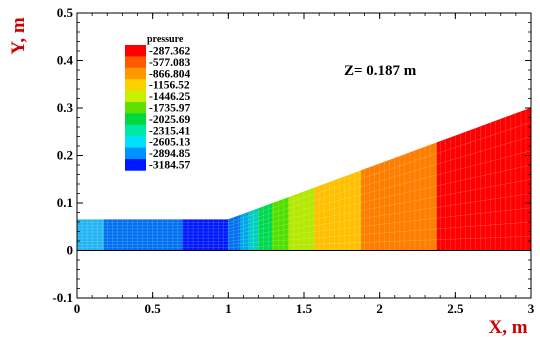 Image resolution: width=540 pixels, height=337 pixels. What do you see at coordinates (304, 308) in the screenshot?
I see `x-tick-label: 1.5` at bounding box center [304, 308].